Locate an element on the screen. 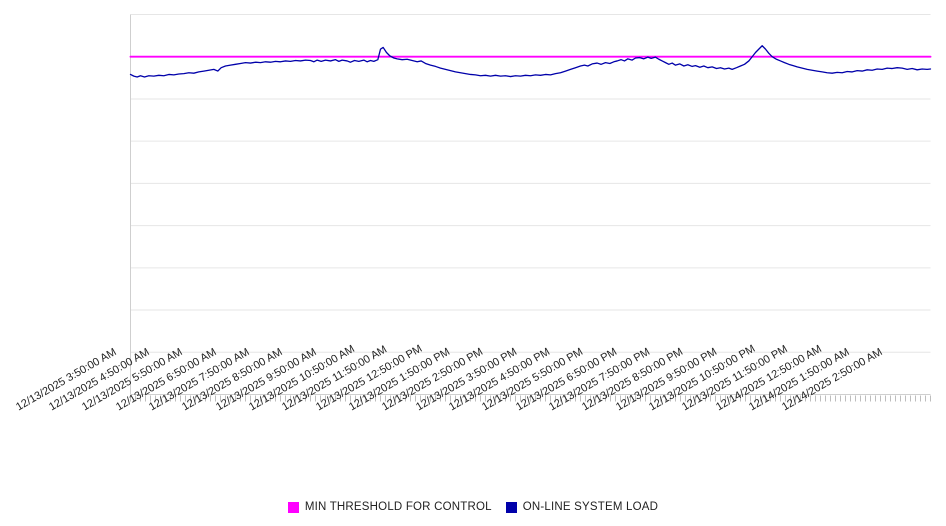  x-axis-minor-ticks is located at coordinates (530, 398).